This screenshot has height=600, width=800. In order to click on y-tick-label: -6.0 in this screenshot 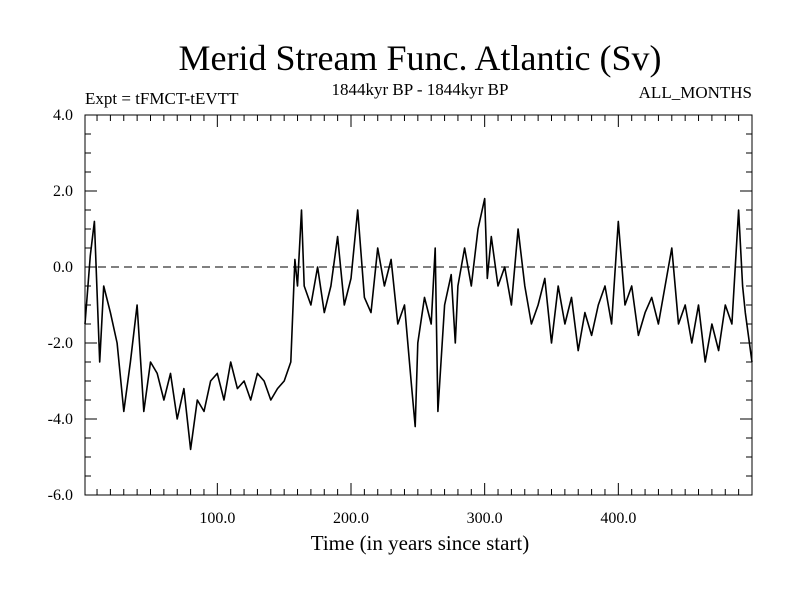, I will do `click(60, 495)`.